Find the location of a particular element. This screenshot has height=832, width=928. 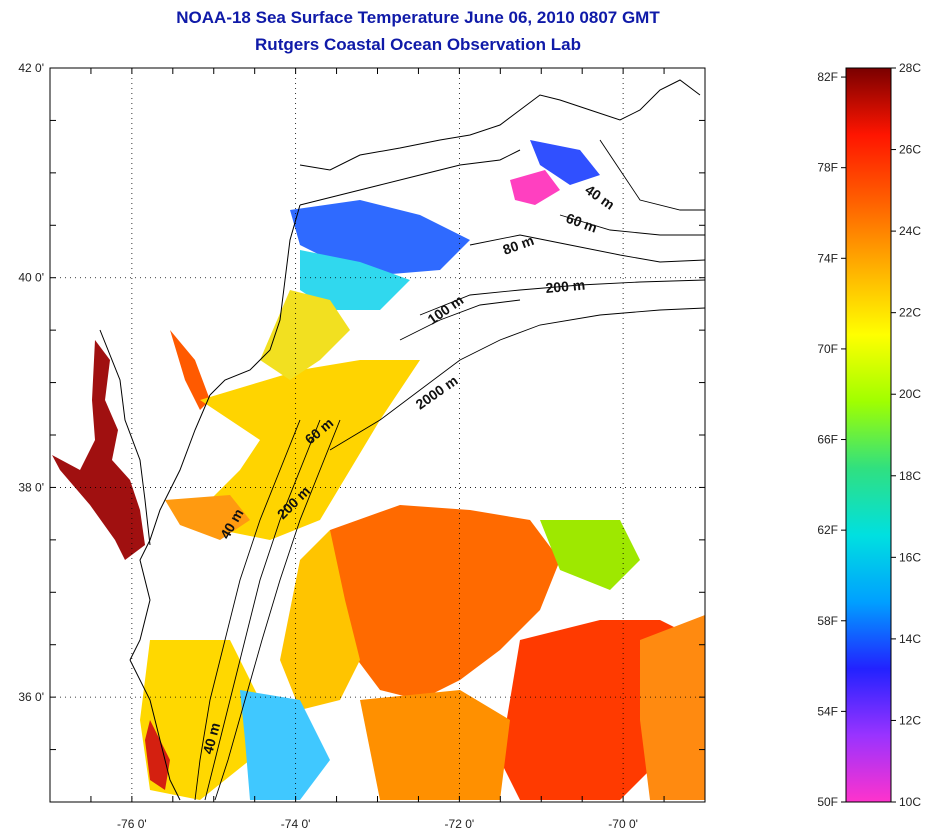

ne-patch-magenta is located at coordinates (535, 187).